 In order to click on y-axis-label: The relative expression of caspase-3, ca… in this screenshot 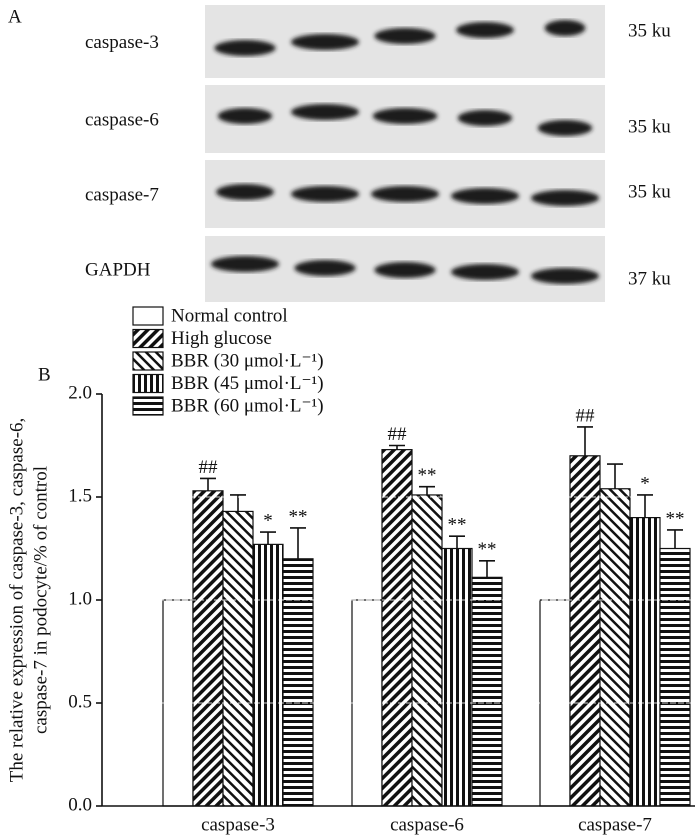, I will do `click(16, 600)`.